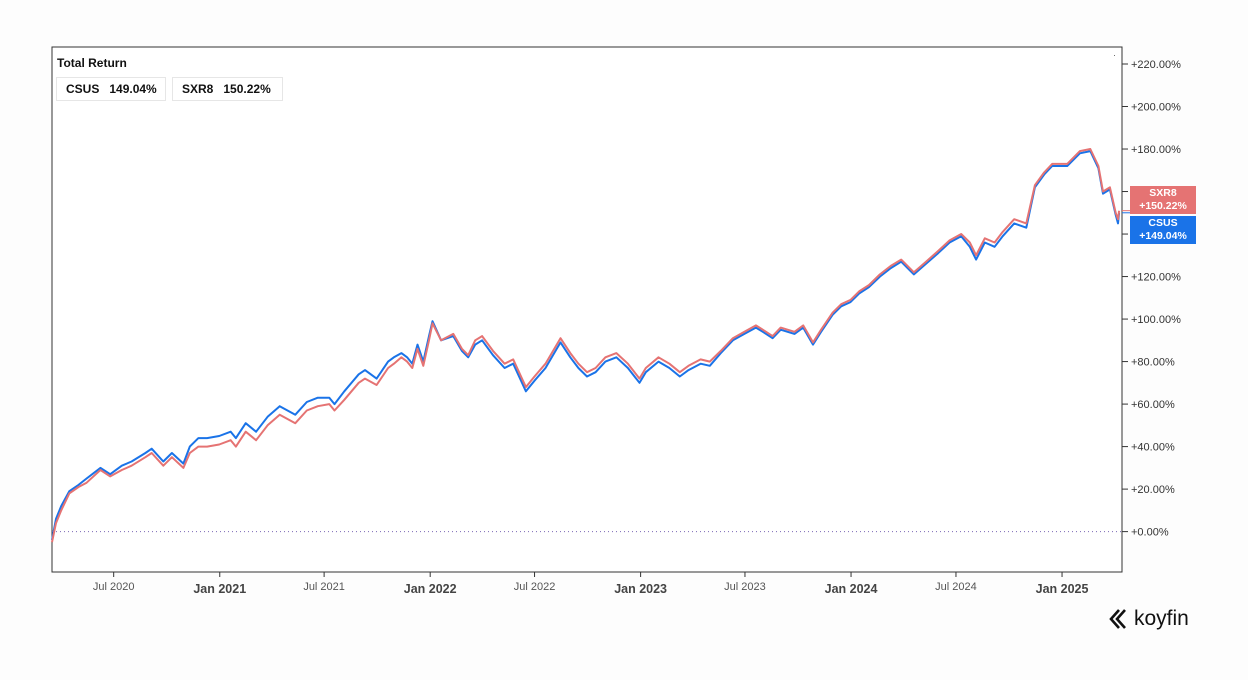 The height and width of the screenshot is (680, 1248). I want to click on legend-item-sxr8: SXR8 150.22%, so click(227, 89).